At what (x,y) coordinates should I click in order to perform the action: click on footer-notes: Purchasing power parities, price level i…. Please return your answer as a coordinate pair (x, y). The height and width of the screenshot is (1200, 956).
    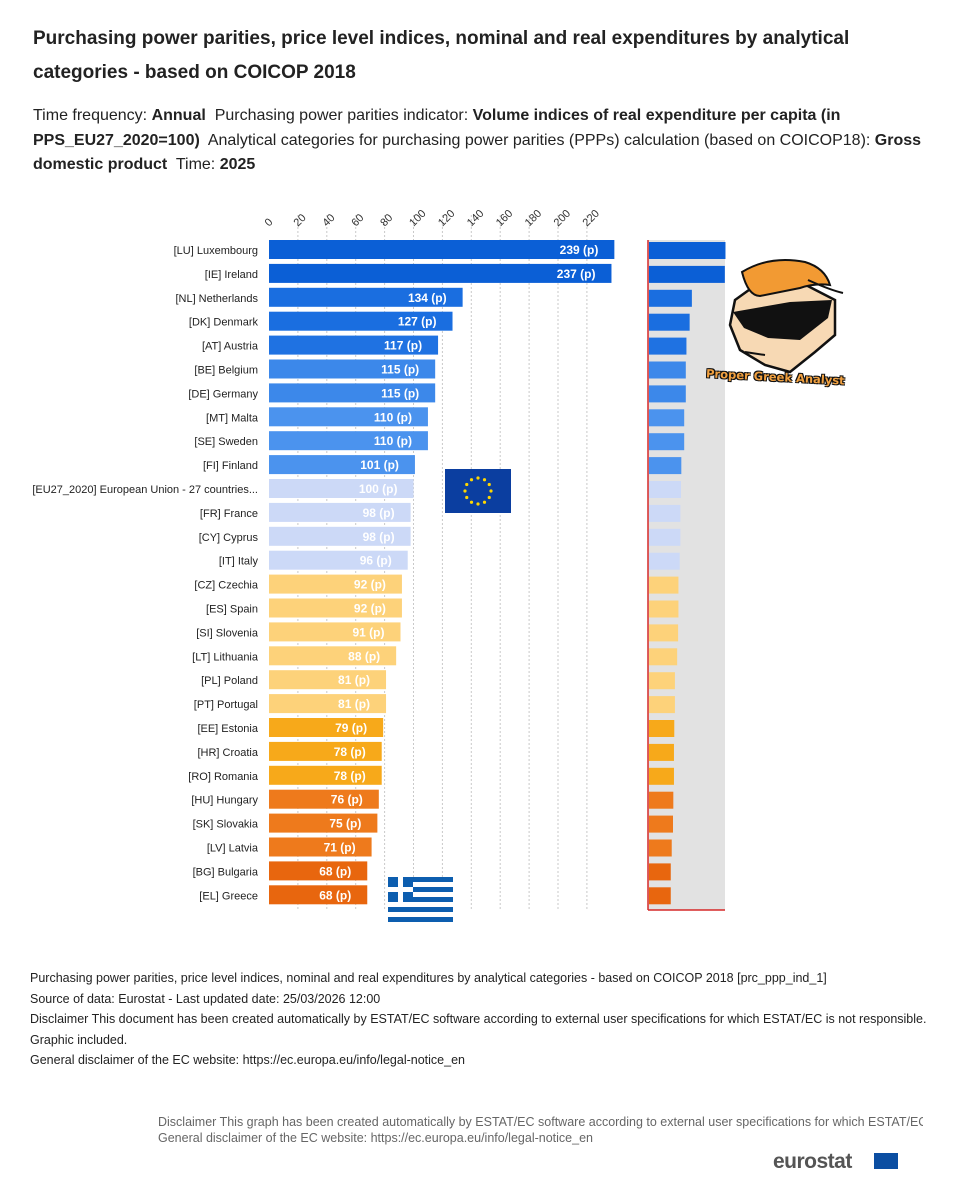
    Looking at the image, I should click on (480, 1019).